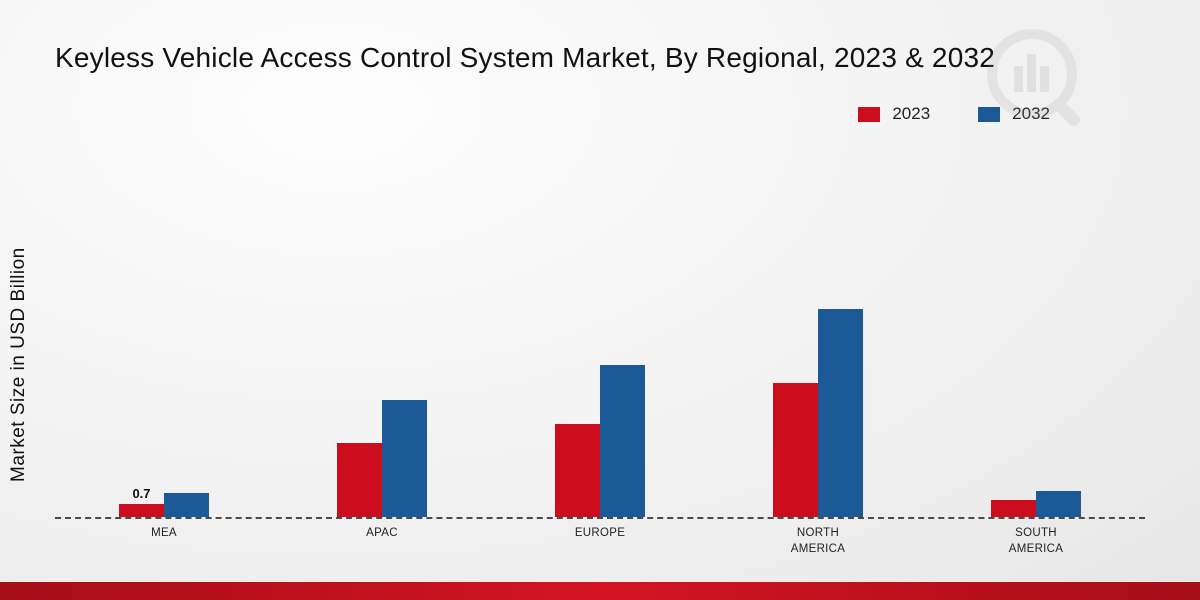 This screenshot has height=600, width=1200. I want to click on bar-2032-europe, so click(622, 440).